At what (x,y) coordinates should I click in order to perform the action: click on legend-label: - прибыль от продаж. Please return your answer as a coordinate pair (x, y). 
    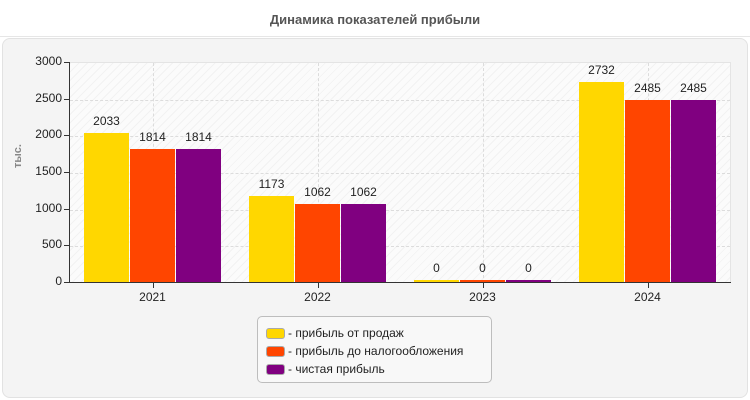
    Looking at the image, I should click on (346, 333).